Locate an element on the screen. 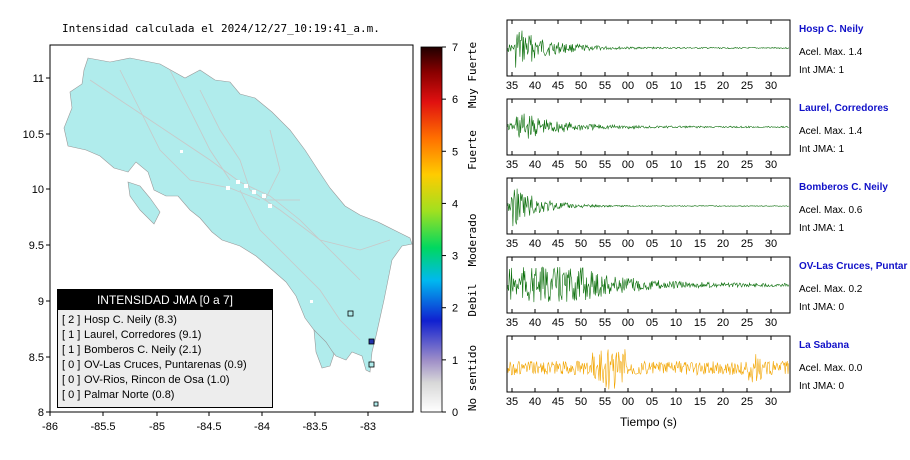  legend-item-text: Hosp C. Neily (8.3) is located at coordinates (130, 320).